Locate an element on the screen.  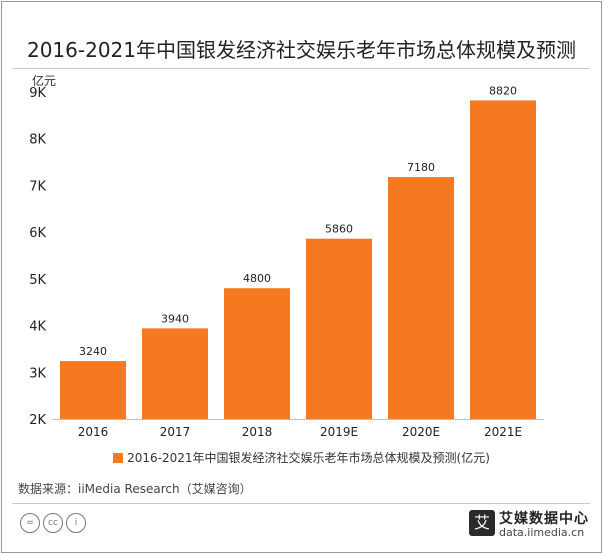
y-axis-unit: 亿元 is located at coordinates (44, 81).